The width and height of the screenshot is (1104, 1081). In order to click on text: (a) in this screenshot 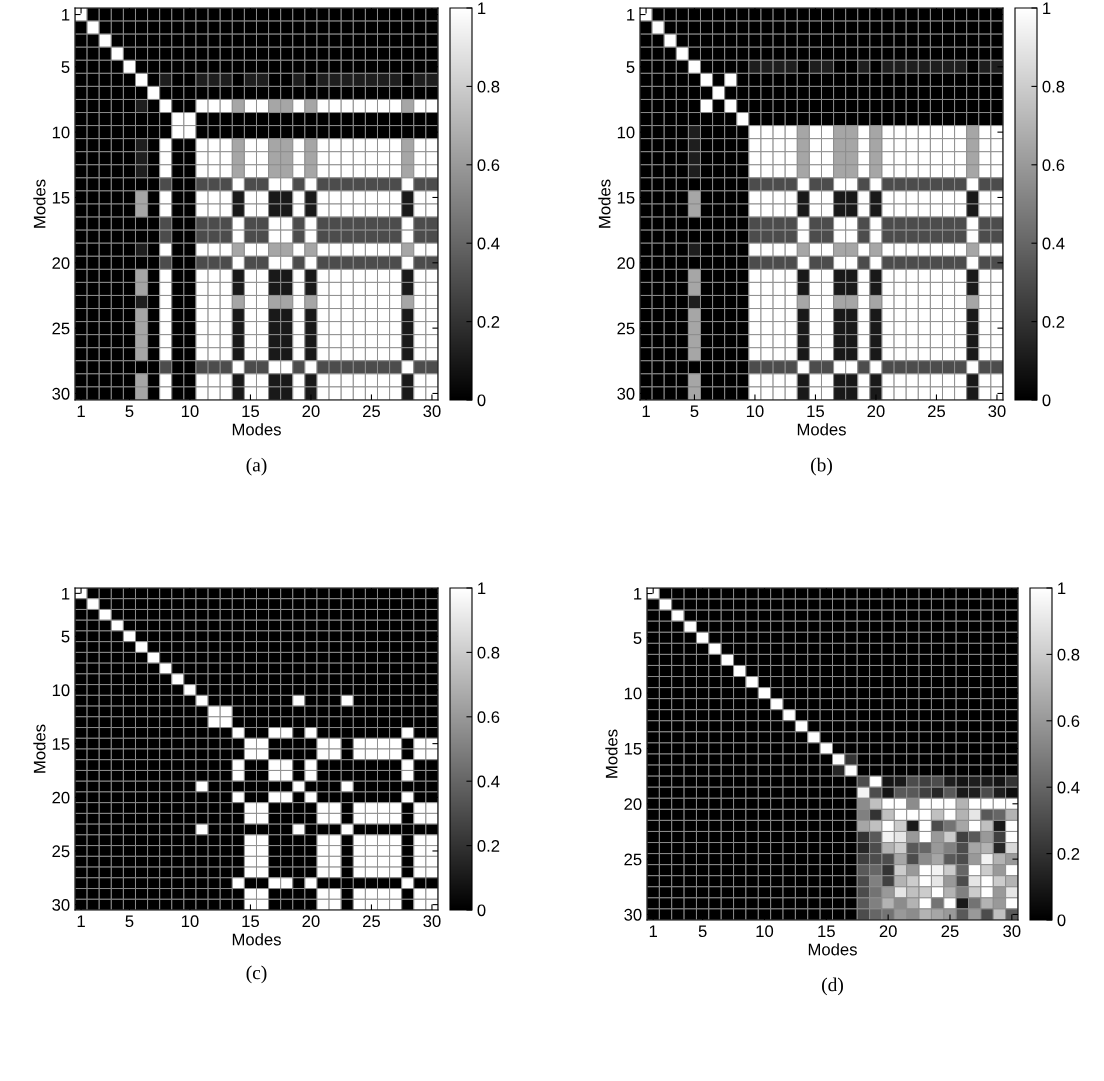, I will do `click(256, 466)`.